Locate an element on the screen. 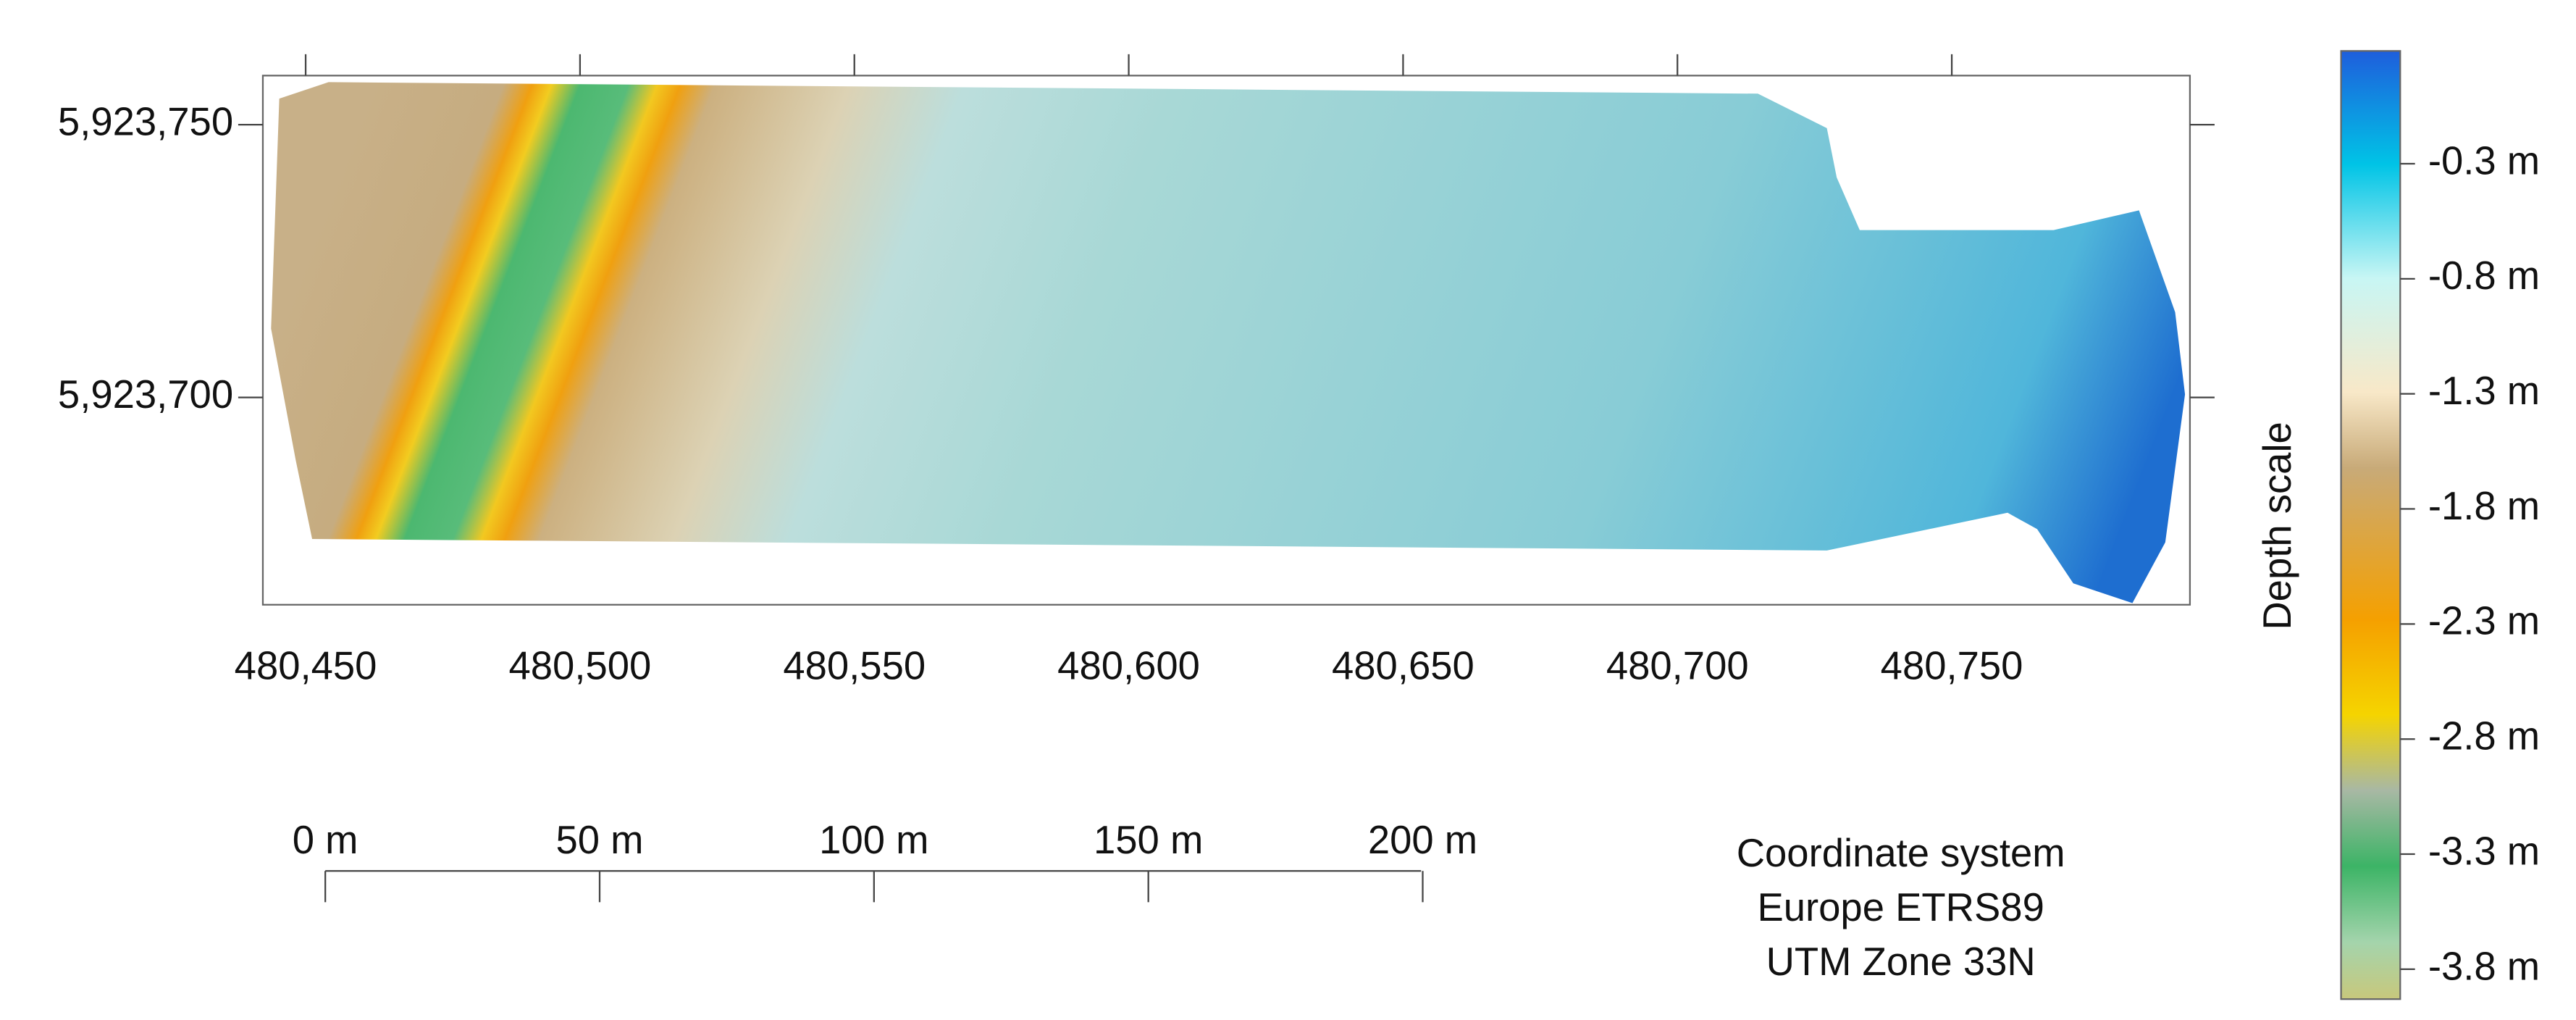 The width and height of the screenshot is (2576, 1020). colorbar-tick-label: -2.8 m is located at coordinates (2484, 736).